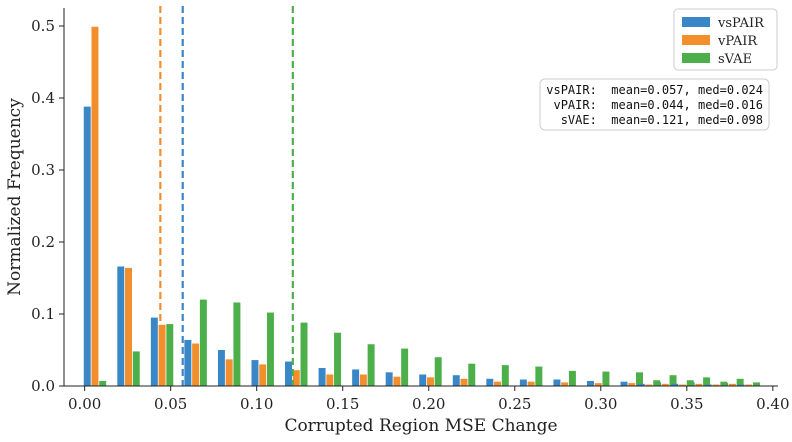  I want to click on stats-line-0: vsPAIR: mean=0.057, med=0.024, so click(654, 90).